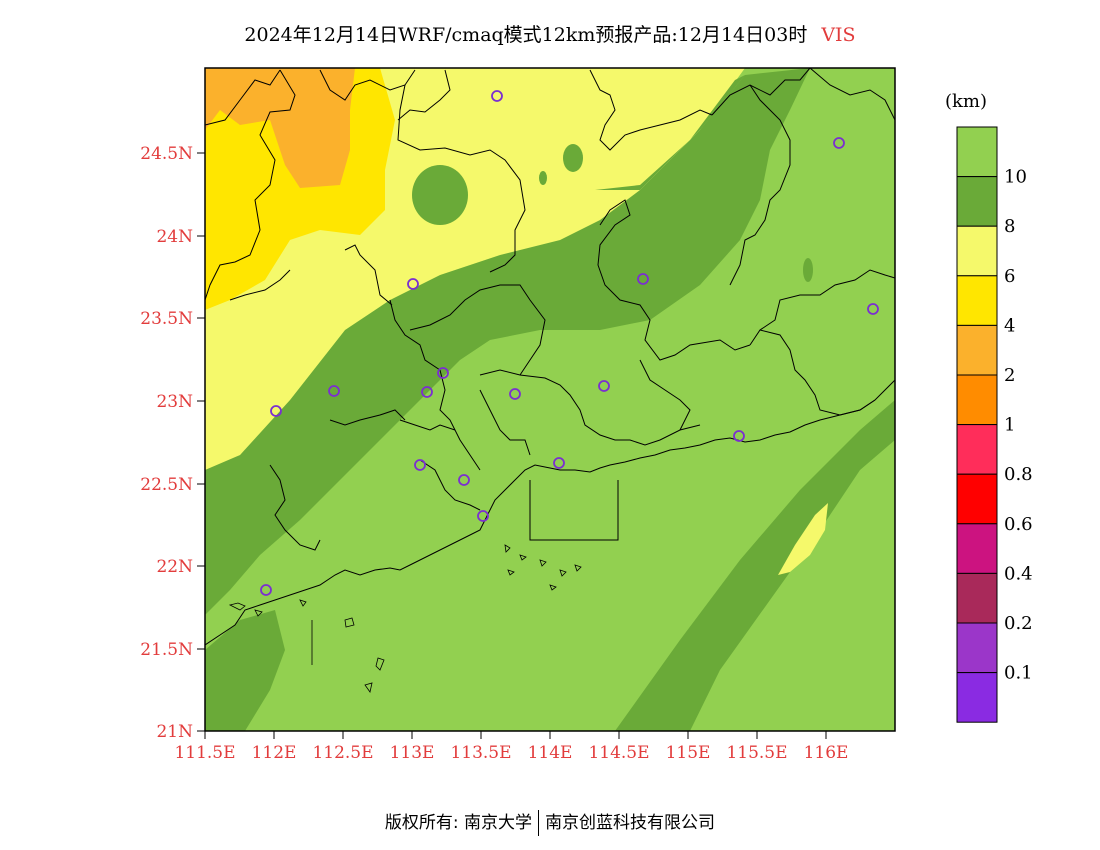 The image size is (1100, 850). What do you see at coordinates (1018, 425) in the screenshot?
I see `legend-labels: 10 8 6 4 2 1 0.8 0.6 0.4 0.2 0.1` at bounding box center [1018, 425].